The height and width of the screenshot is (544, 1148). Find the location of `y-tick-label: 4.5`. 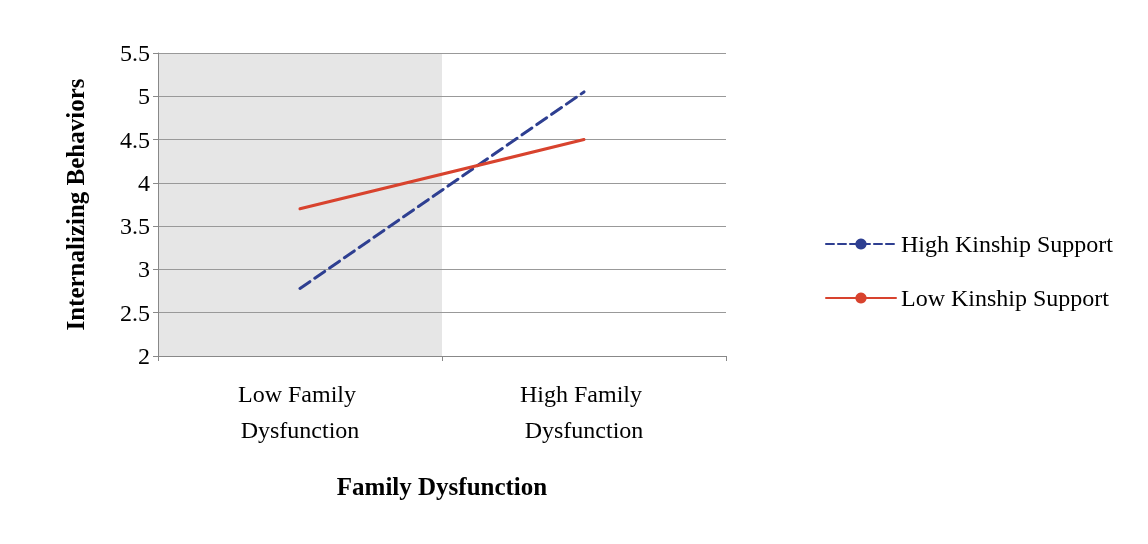

y-tick-label: 4.5 is located at coordinates (135, 139).